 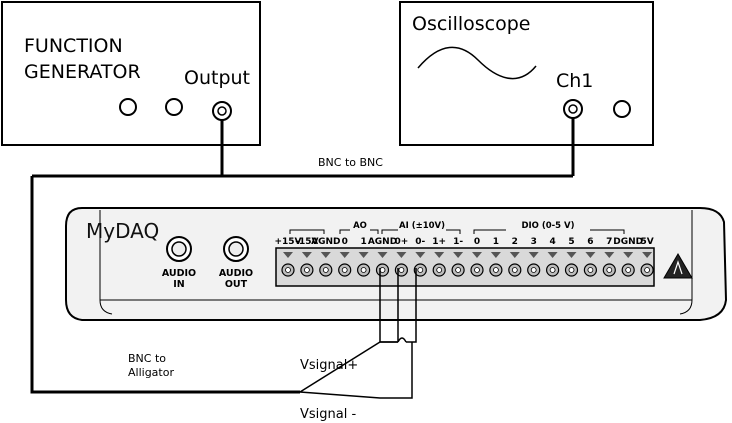 What do you see at coordinates (382, 242) in the screenshot?
I see `pin-label-5: AGND` at bounding box center [382, 242].